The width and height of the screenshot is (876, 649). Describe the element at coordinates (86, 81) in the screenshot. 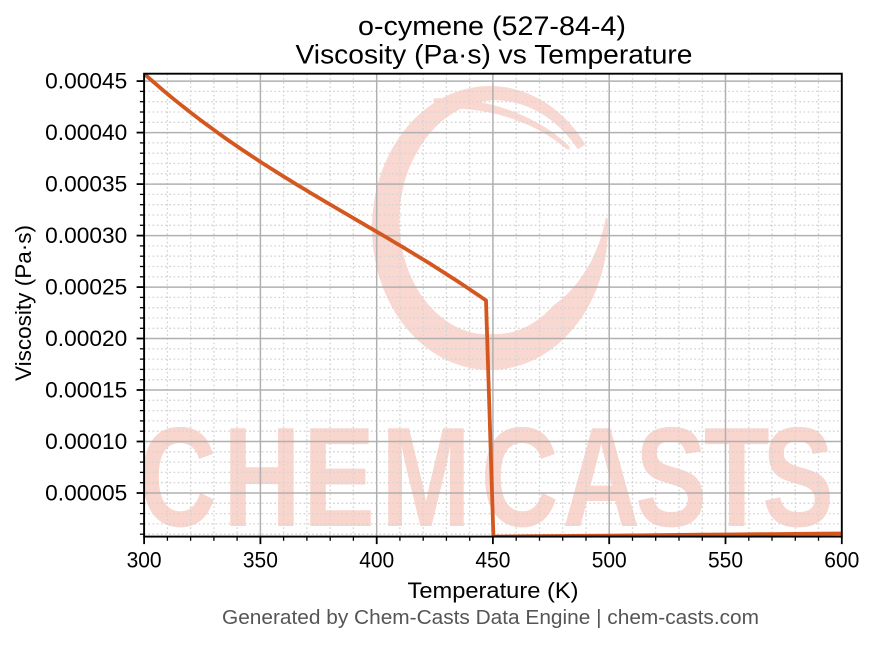

I see `svg-text: 0.00045` at that location.